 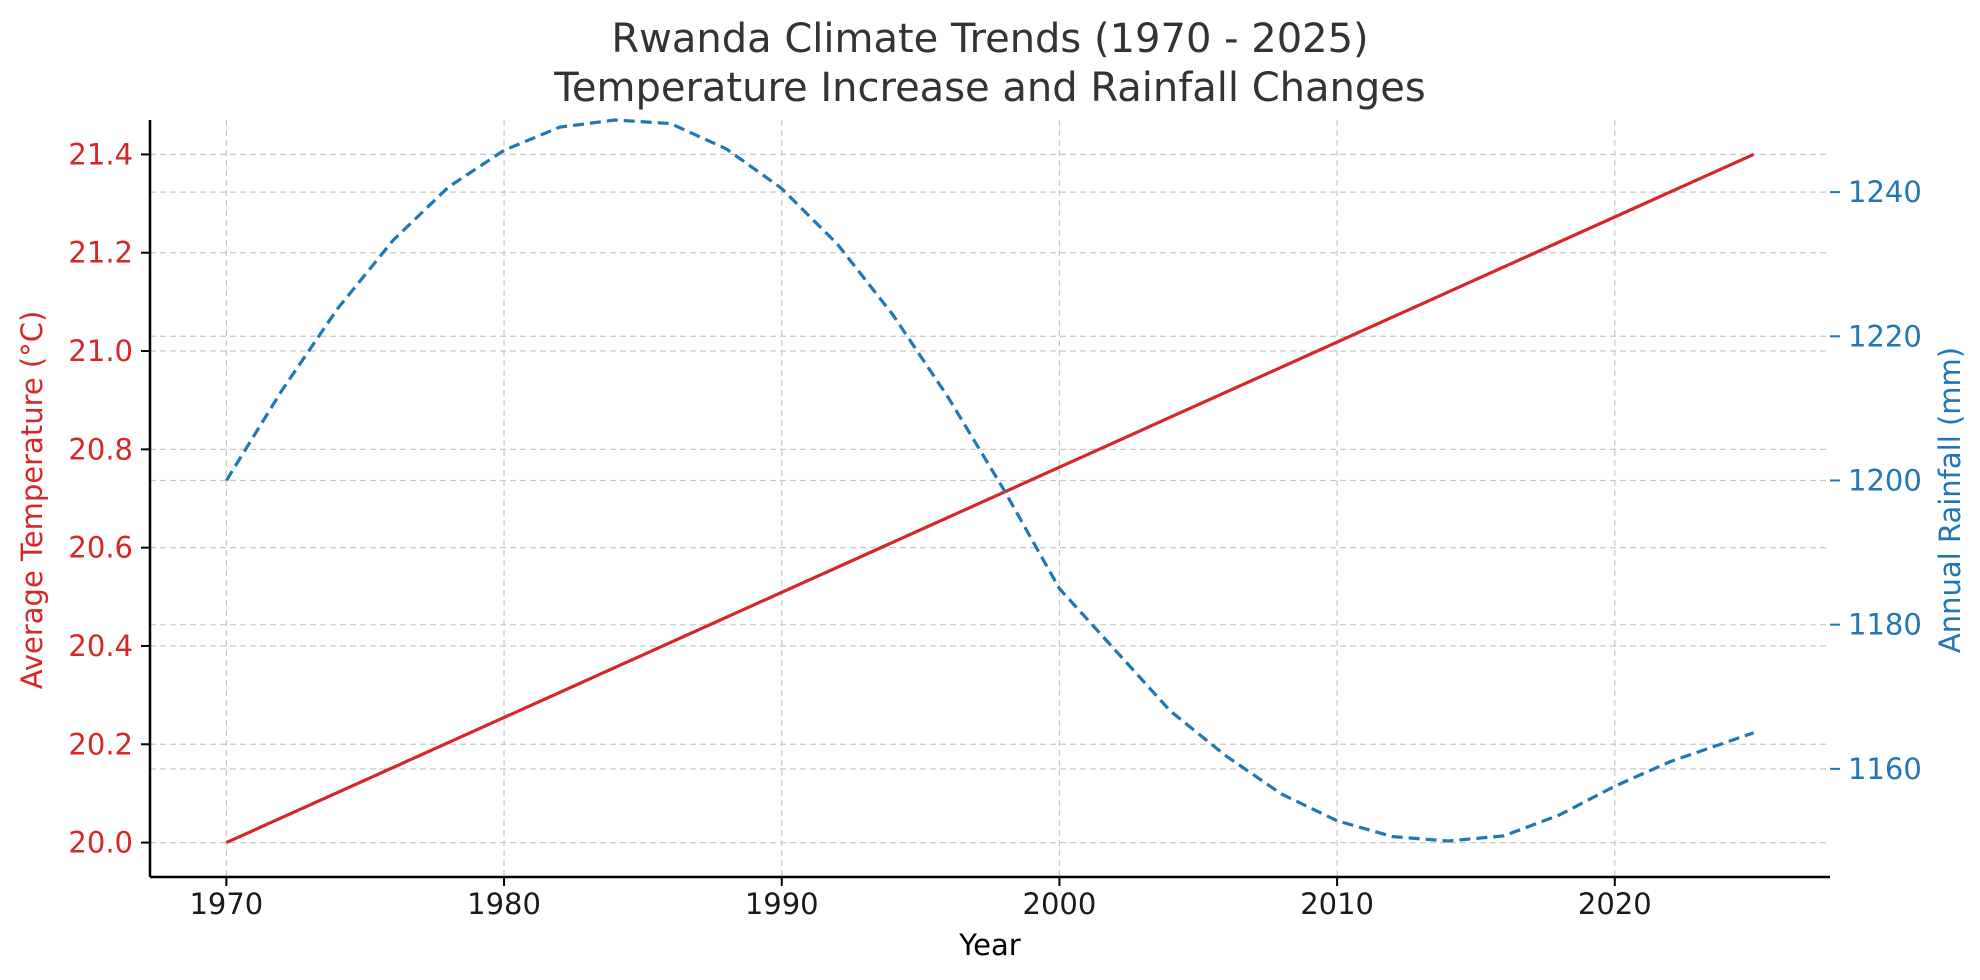 What do you see at coordinates (226, 904) in the screenshot?
I see `x-tick-label: 1970` at bounding box center [226, 904].